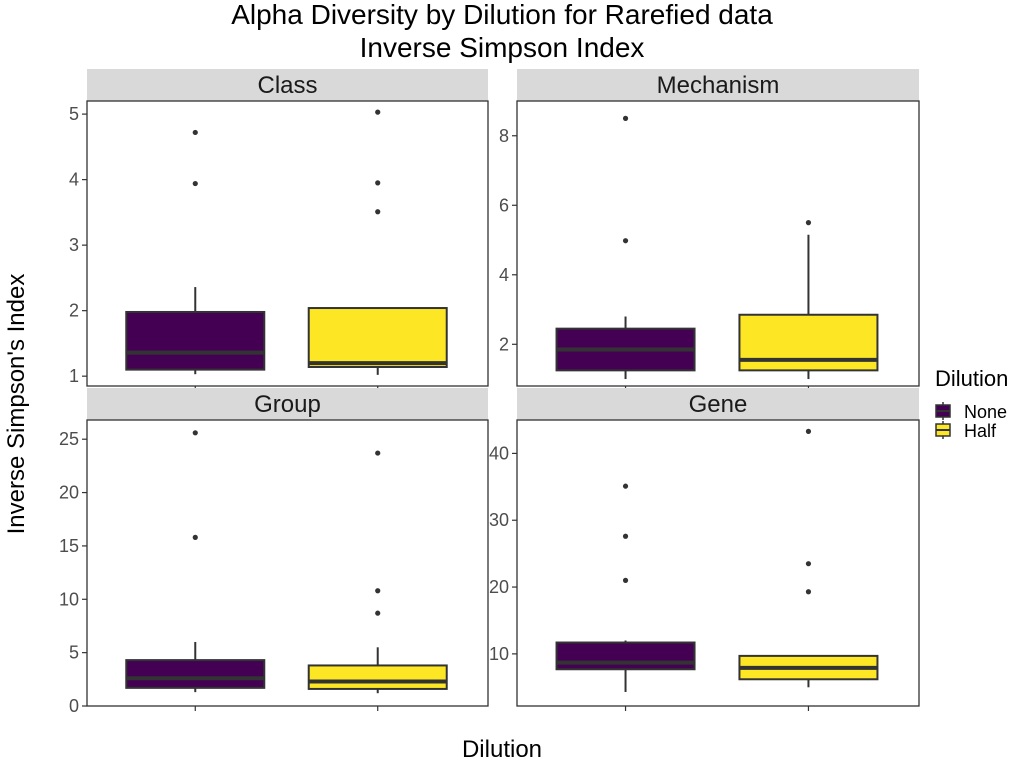  I want to click on facet-strip-label: Gene, so click(718, 404).